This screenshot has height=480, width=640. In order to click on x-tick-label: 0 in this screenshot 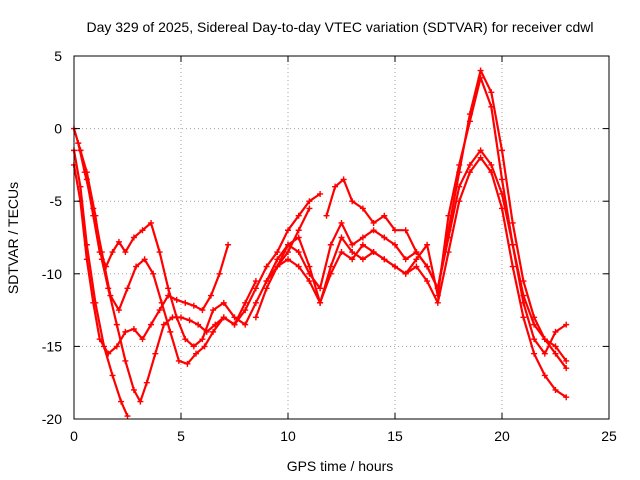, I will do `click(74, 436)`.